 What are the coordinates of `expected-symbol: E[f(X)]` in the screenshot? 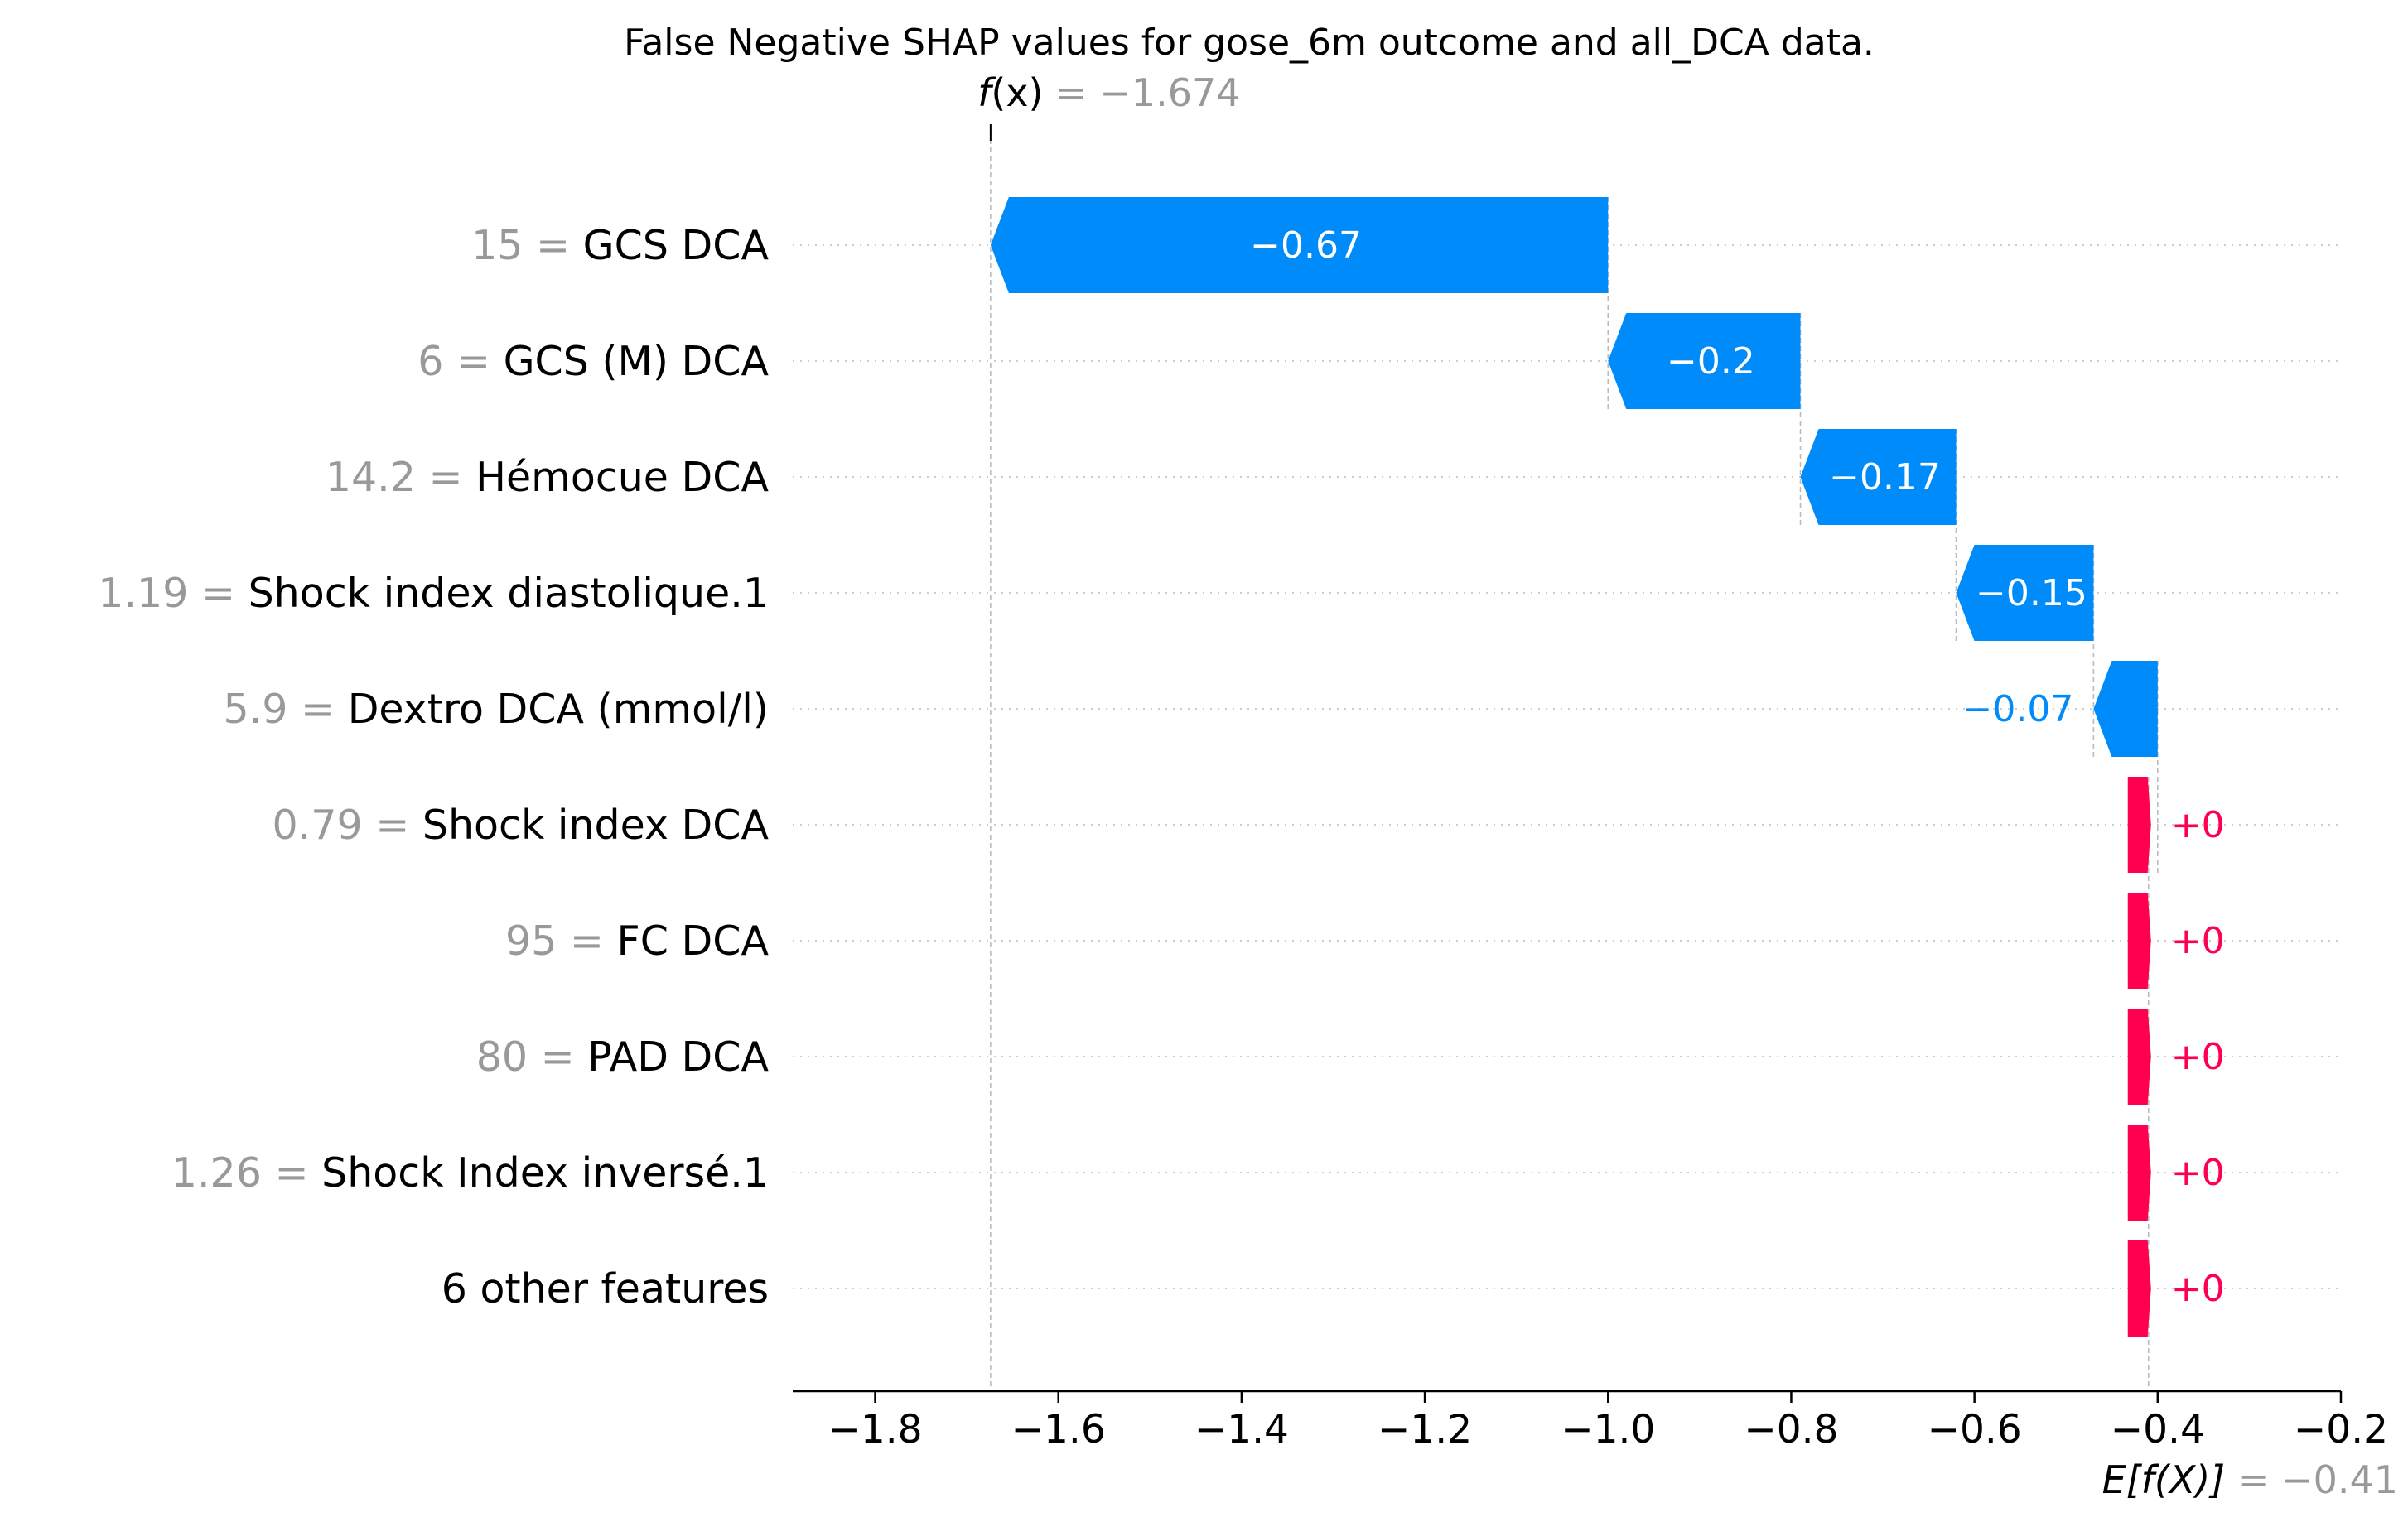 It's located at (2164, 1479).